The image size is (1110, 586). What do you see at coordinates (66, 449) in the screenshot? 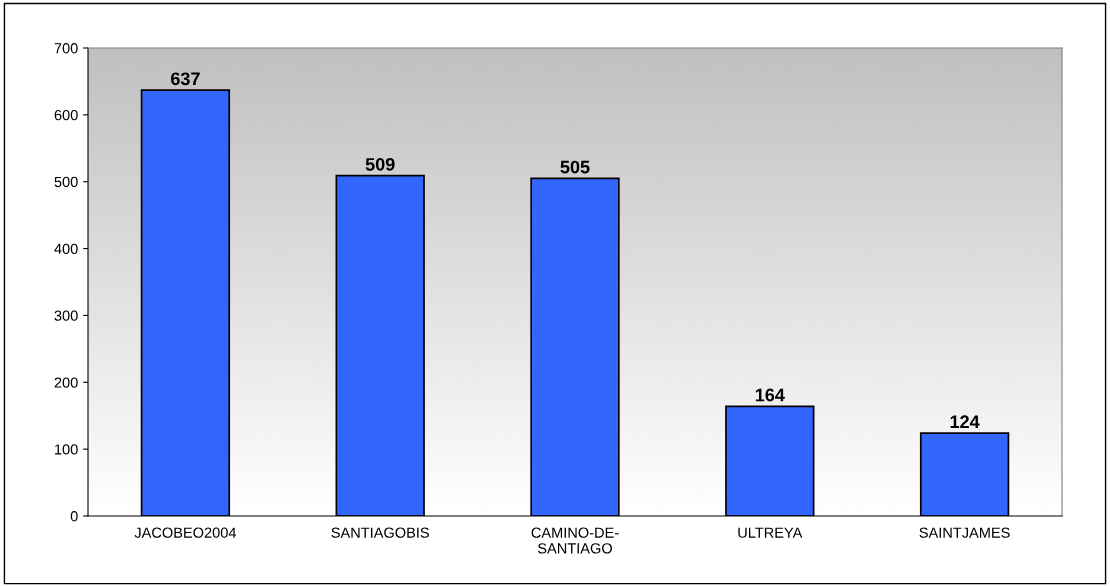
I see `y-tick-label: 100` at bounding box center [66, 449].